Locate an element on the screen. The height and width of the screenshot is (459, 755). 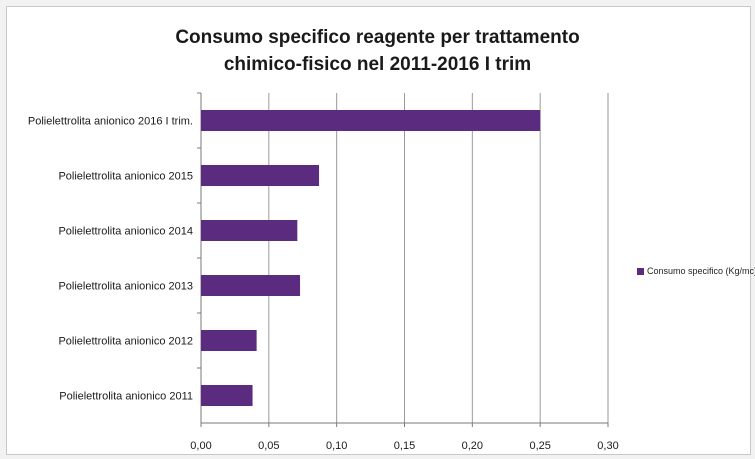
x-tick-label: 0,30 is located at coordinates (607, 446).